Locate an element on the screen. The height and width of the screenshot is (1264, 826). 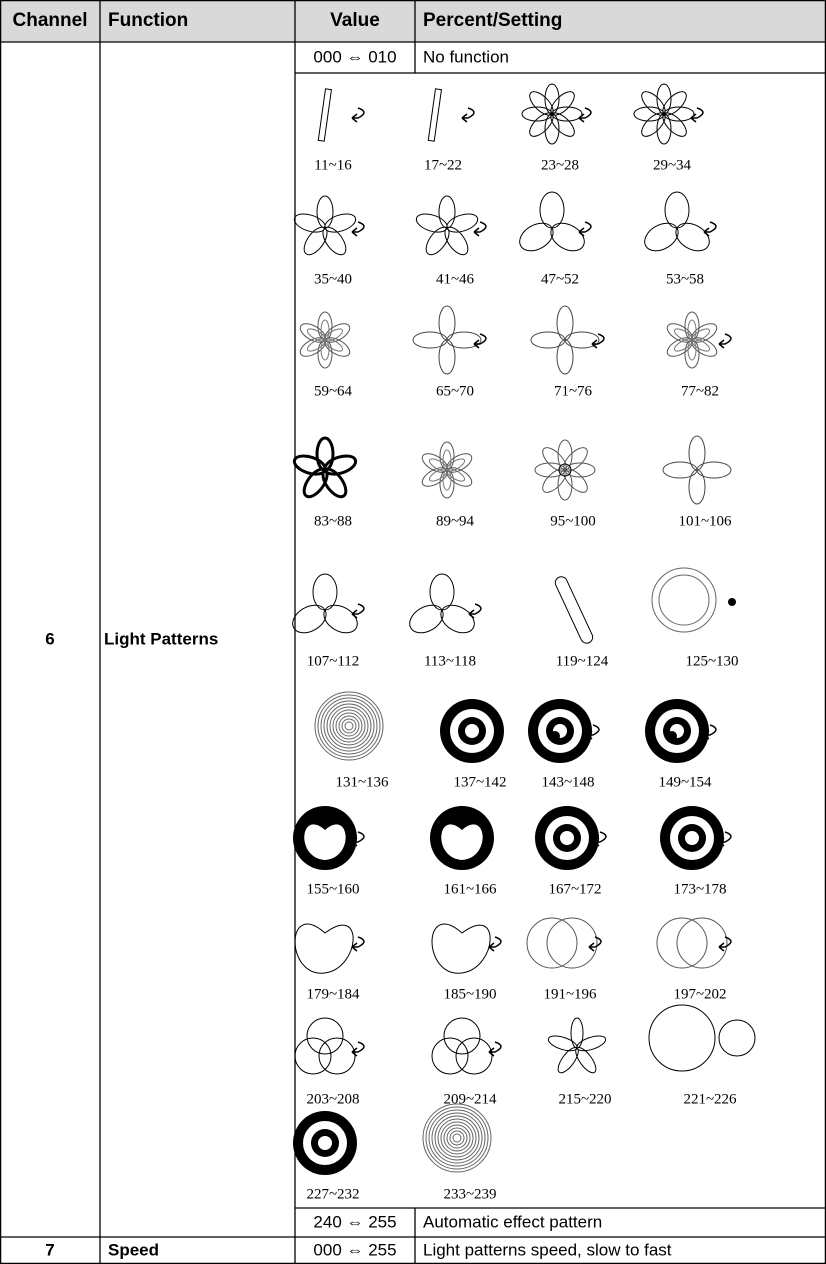
pattern: 155~160 is located at coordinates (329, 851).